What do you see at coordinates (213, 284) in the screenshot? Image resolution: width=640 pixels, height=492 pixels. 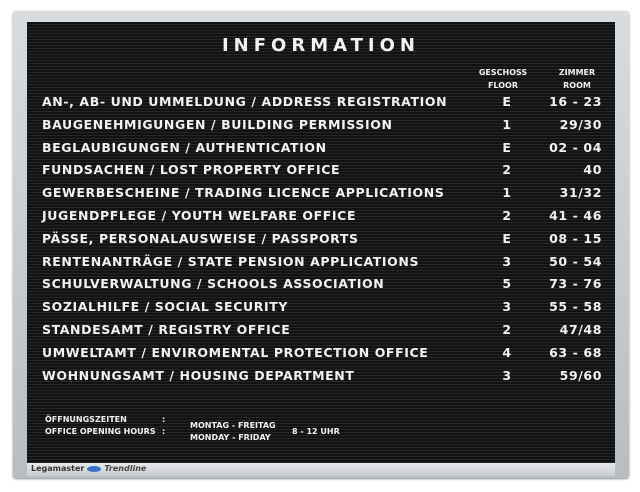 I see `office-name: SCHULVERWALTUNG / SCHOOLS ASSOCIATION` at bounding box center [213, 284].